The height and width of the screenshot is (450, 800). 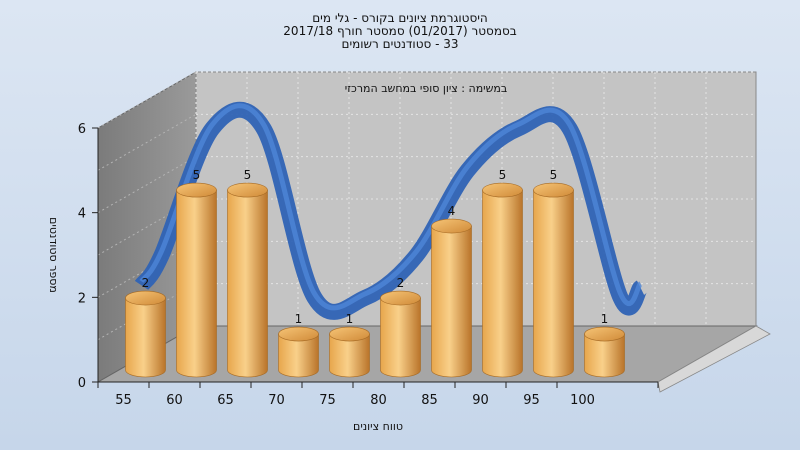 I want to click on y-tick-label: 0, so click(x=82, y=383).